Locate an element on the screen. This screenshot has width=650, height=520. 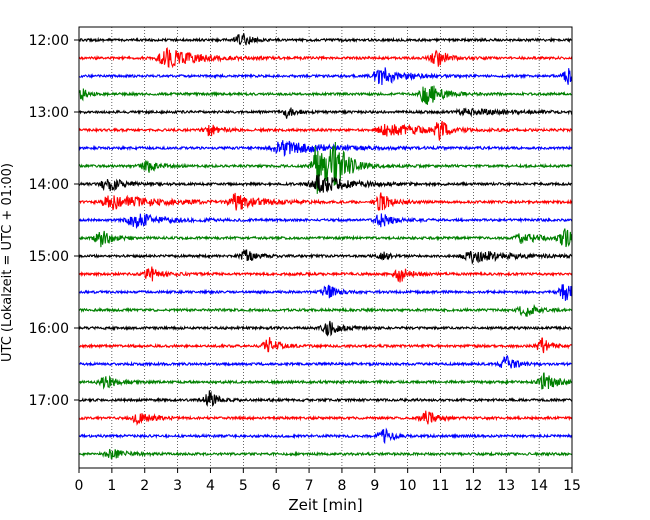
x-tick-label: 1 is located at coordinates (111, 486).